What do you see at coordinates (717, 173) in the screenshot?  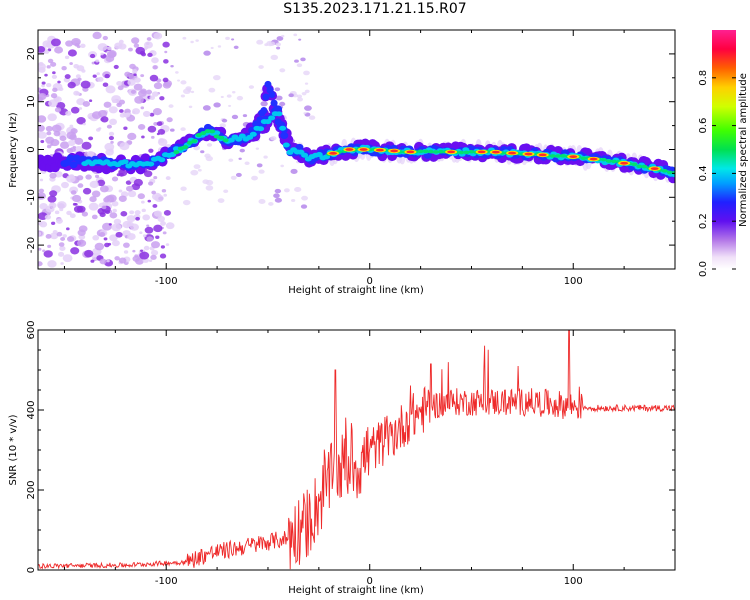 I see `colorbar-ticks: 0.0 0.2 0.4 0.6 0.8` at bounding box center [717, 173].